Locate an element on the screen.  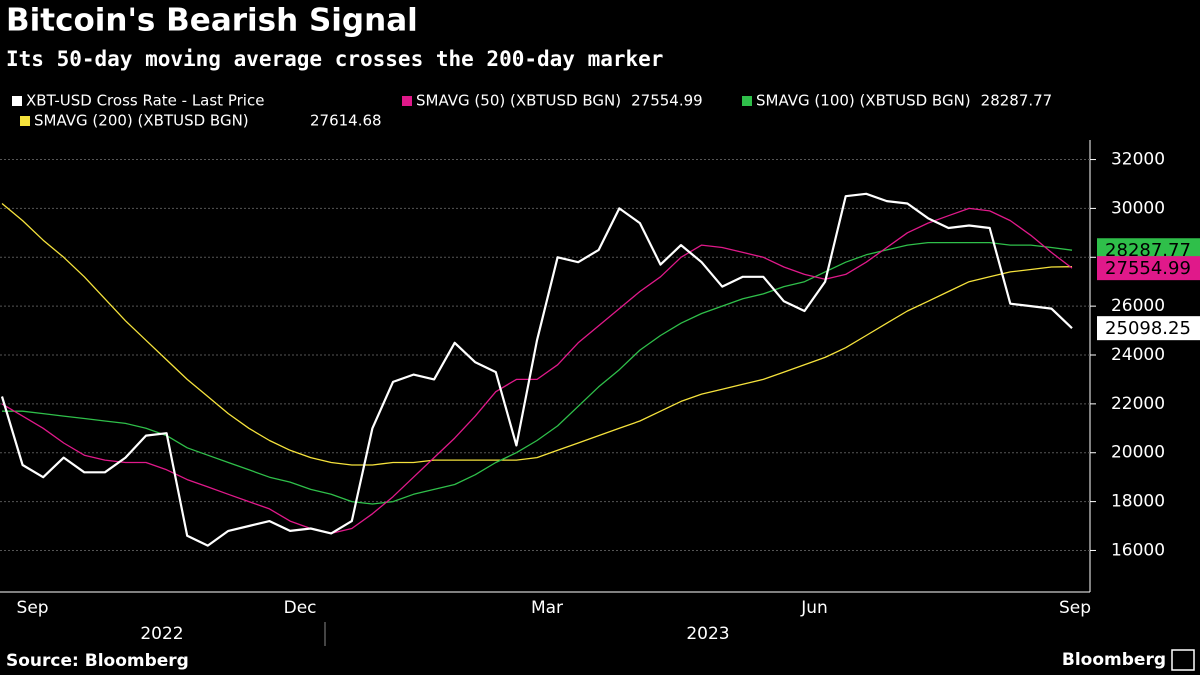
y-tick-label: 16000 is located at coordinates (1138, 550).